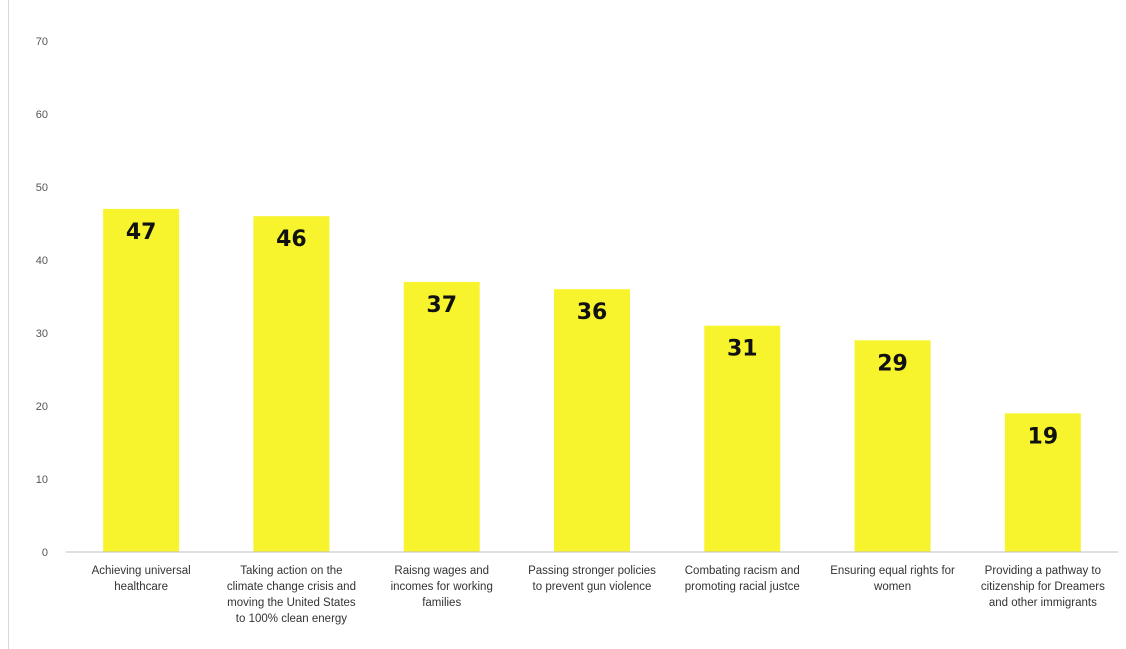  Describe the element at coordinates (1043, 436) in the screenshot. I see `data-label: 19` at that location.